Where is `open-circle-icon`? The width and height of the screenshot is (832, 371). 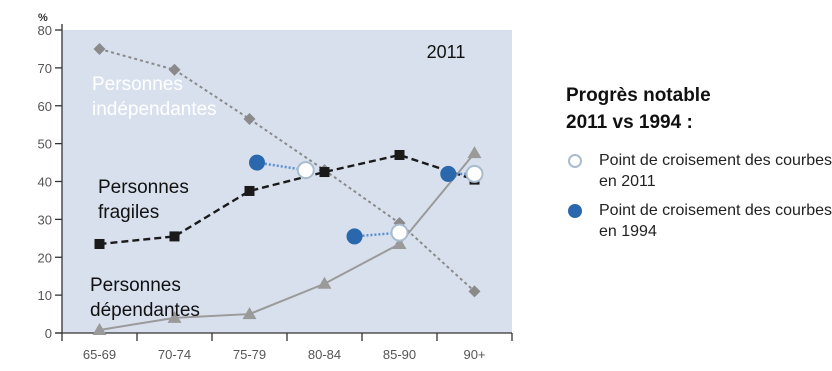
open-circle-icon is located at coordinates (575, 161).